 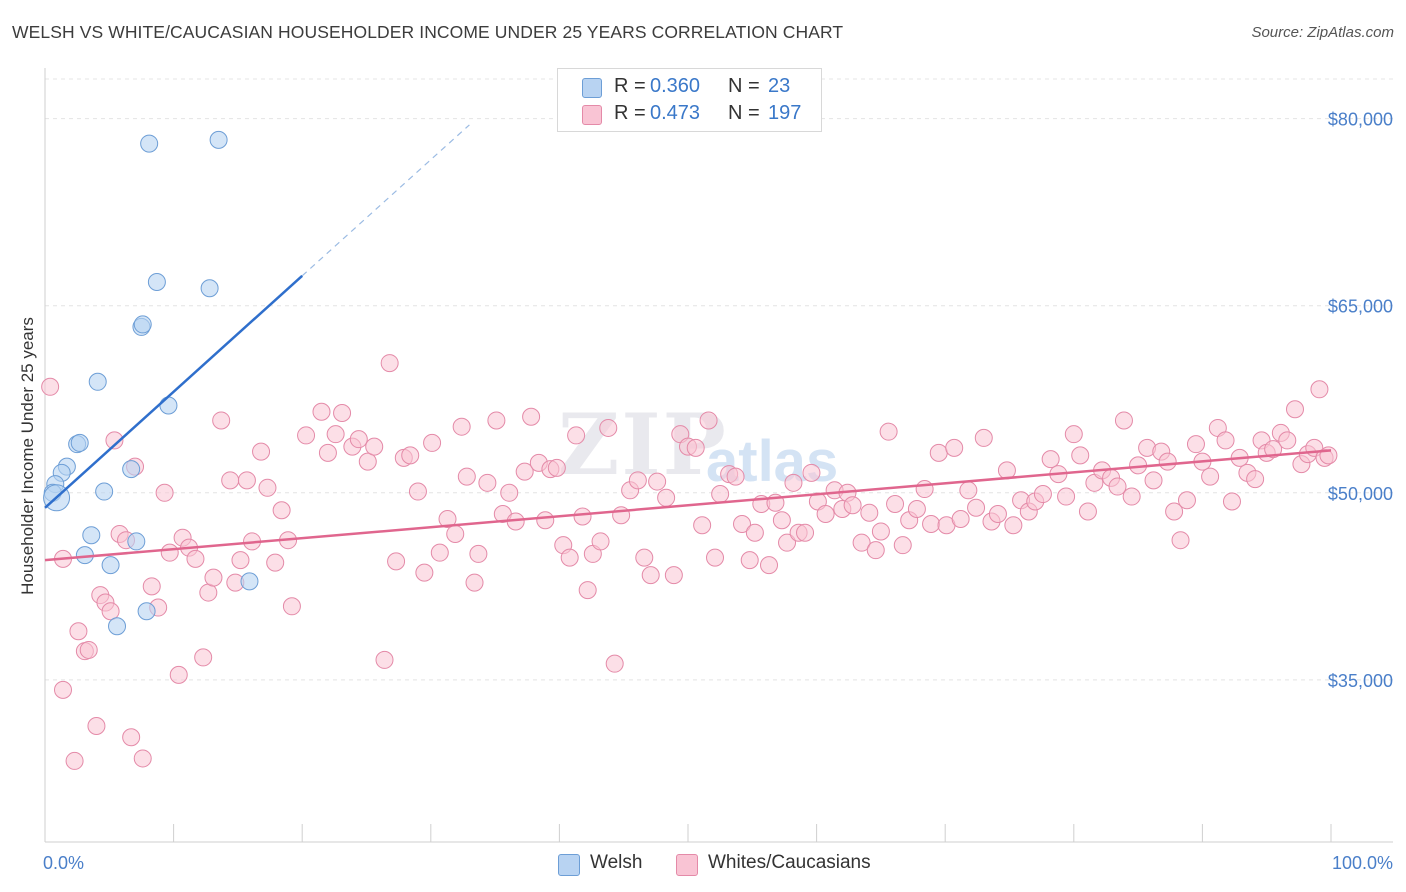 I want to click on legend-r-label: R =, so click(x=630, y=86).